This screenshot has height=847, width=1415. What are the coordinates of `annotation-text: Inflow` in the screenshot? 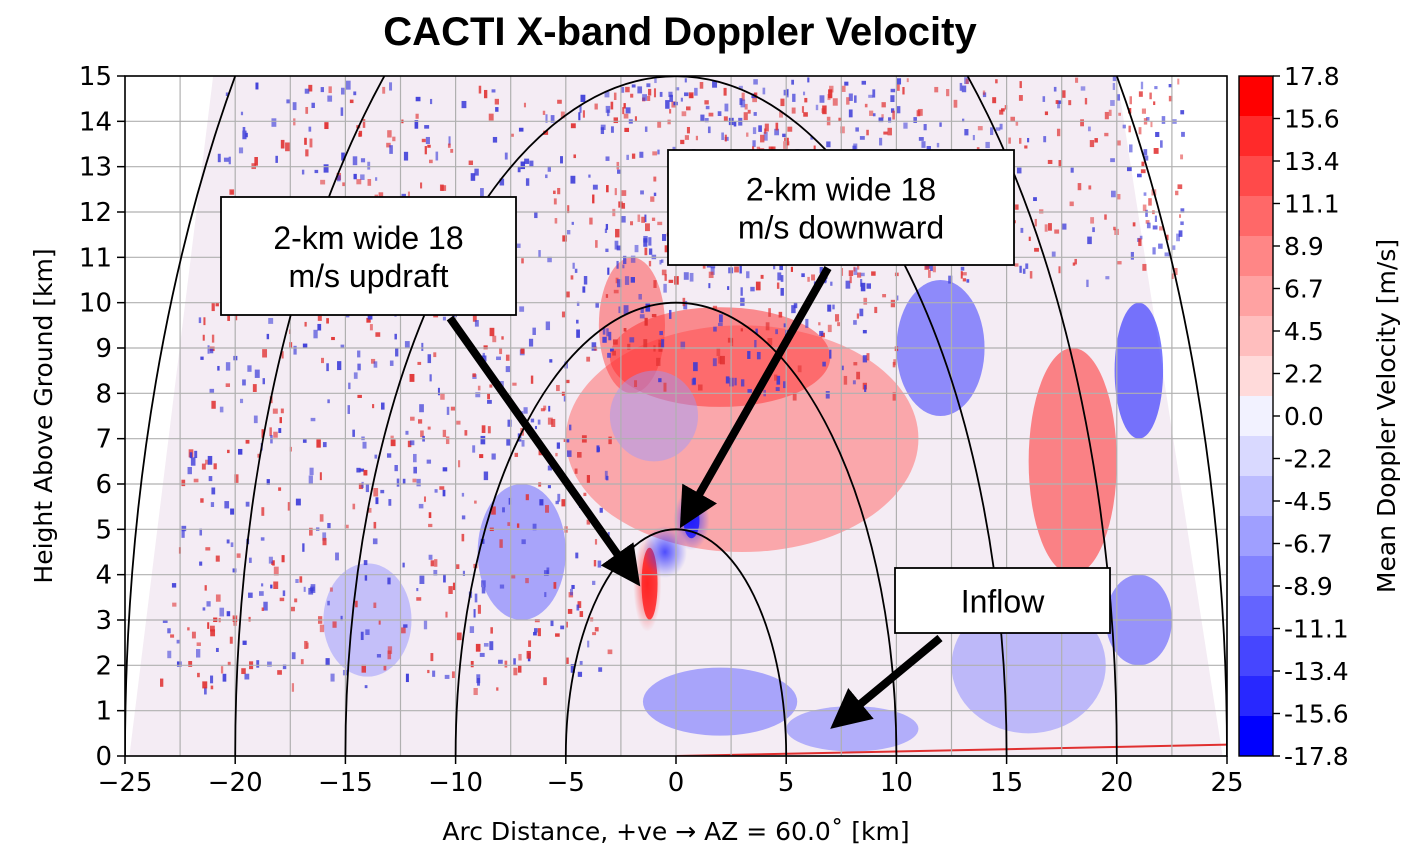 It's located at (1003, 602).